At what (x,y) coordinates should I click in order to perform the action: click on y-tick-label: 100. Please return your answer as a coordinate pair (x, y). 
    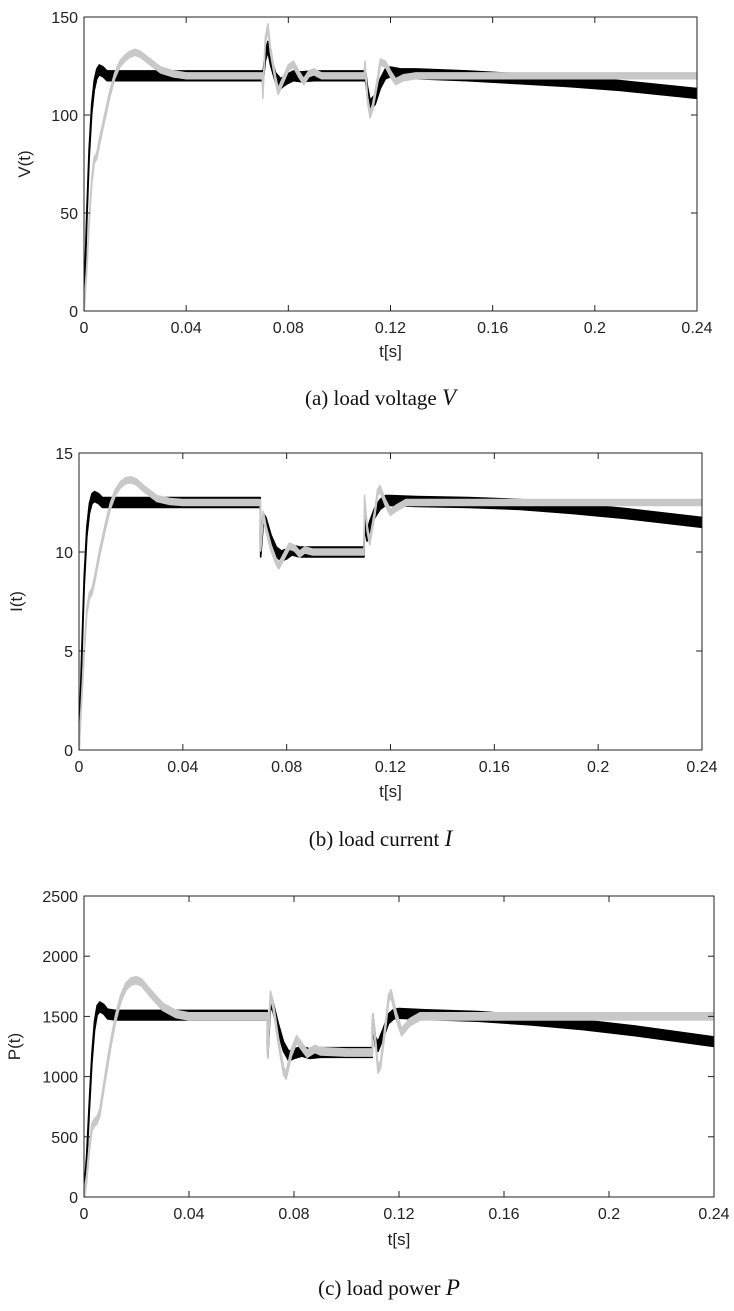
    Looking at the image, I should click on (64, 116).